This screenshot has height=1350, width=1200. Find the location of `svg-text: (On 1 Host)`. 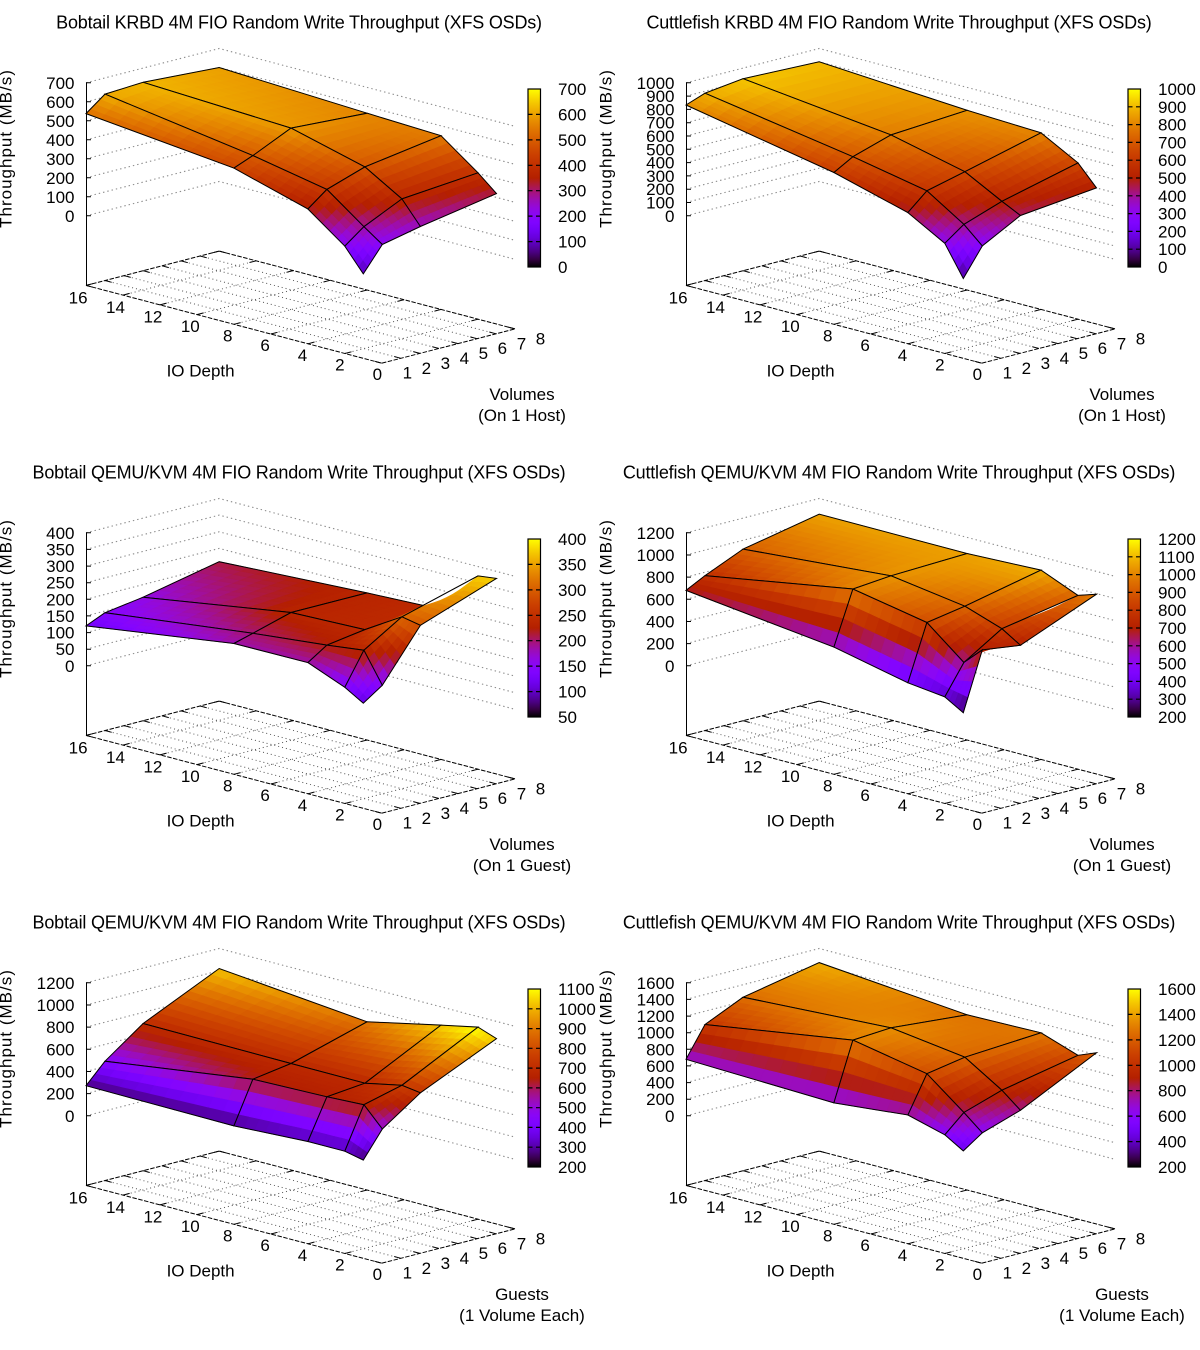

svg-text: (On 1 Host) is located at coordinates (522, 415).